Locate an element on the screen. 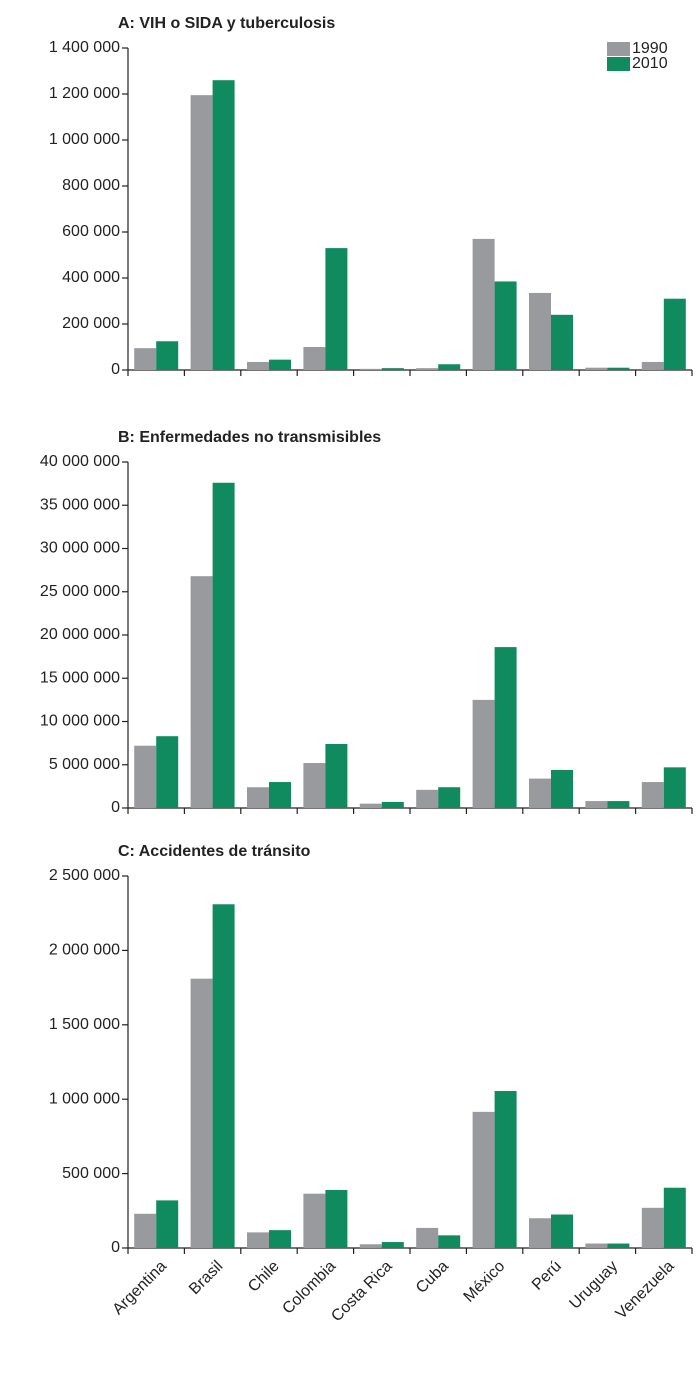 The image size is (696, 1382). legend-label: 1990 is located at coordinates (650, 48).